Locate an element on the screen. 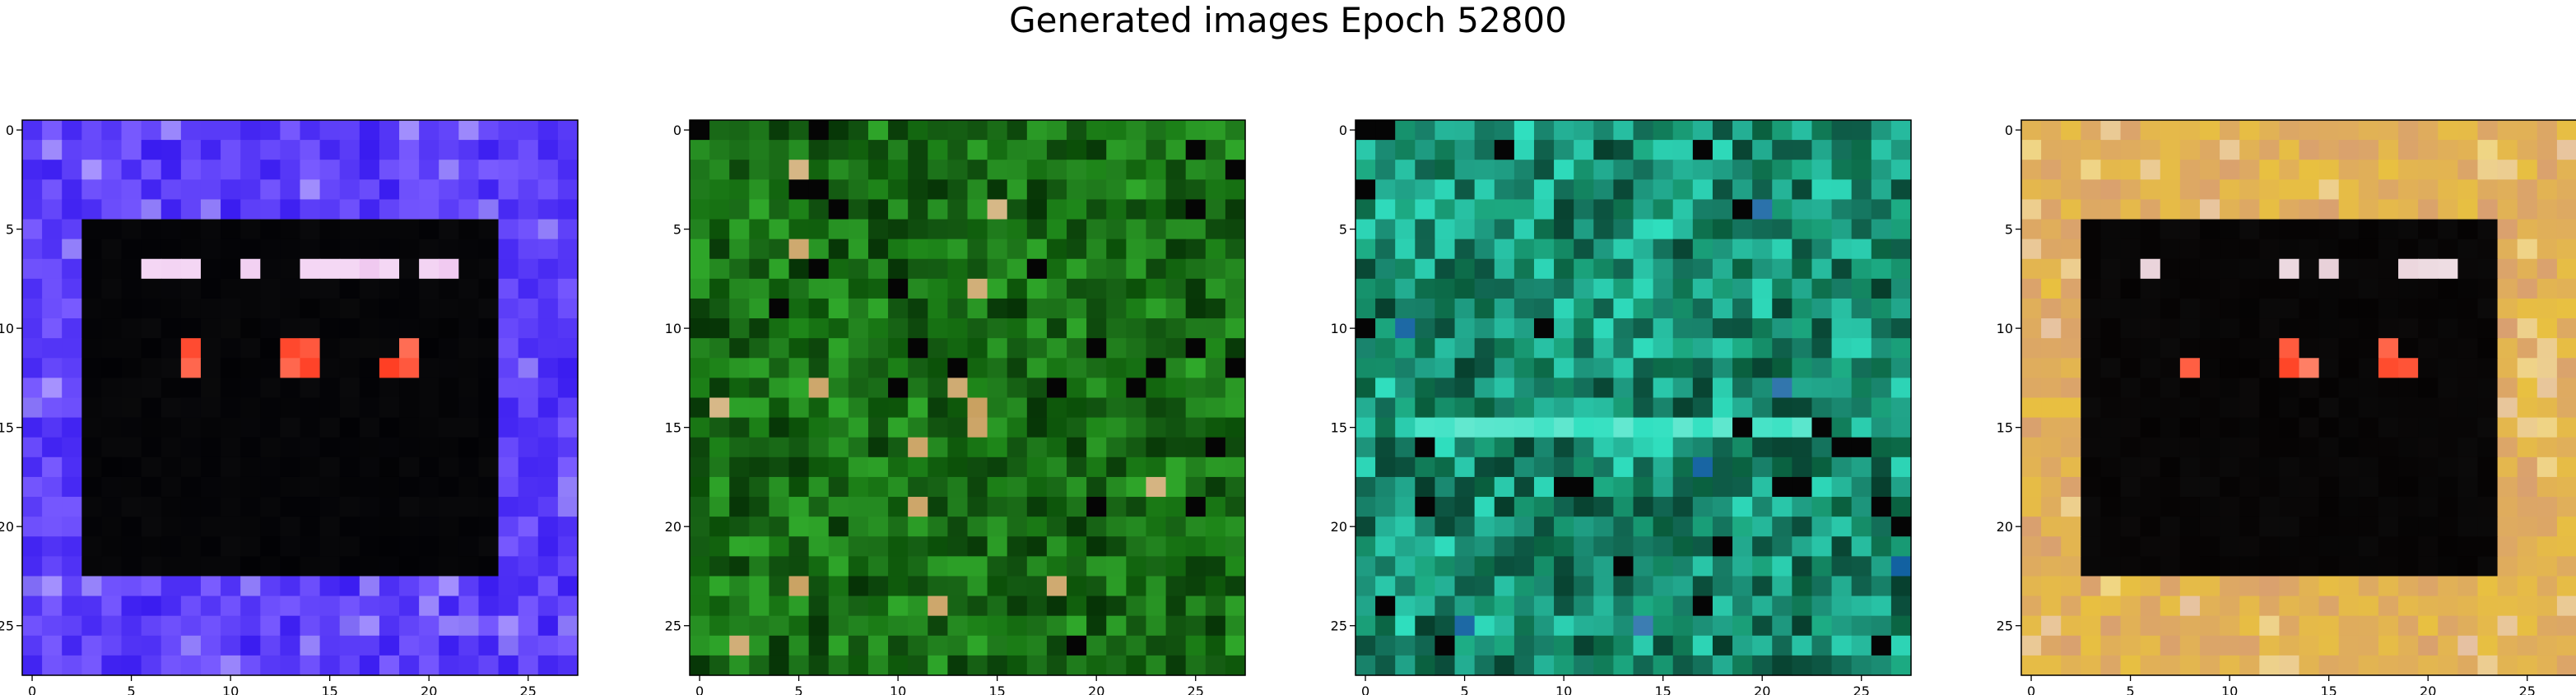  y-tick: 20 is located at coordinates (1343, 527).